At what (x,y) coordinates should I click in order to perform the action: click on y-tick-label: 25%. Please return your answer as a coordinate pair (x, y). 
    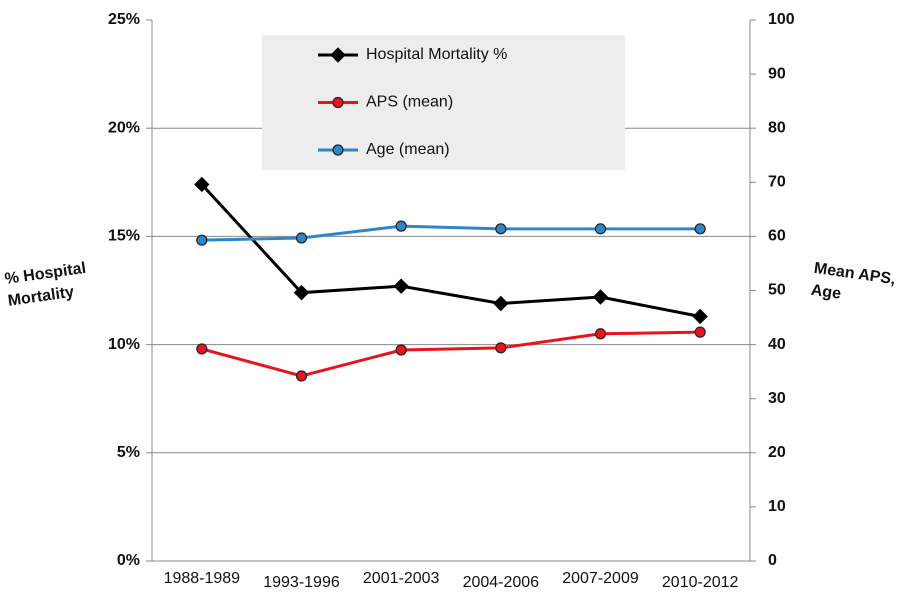
    Looking at the image, I should click on (124, 19).